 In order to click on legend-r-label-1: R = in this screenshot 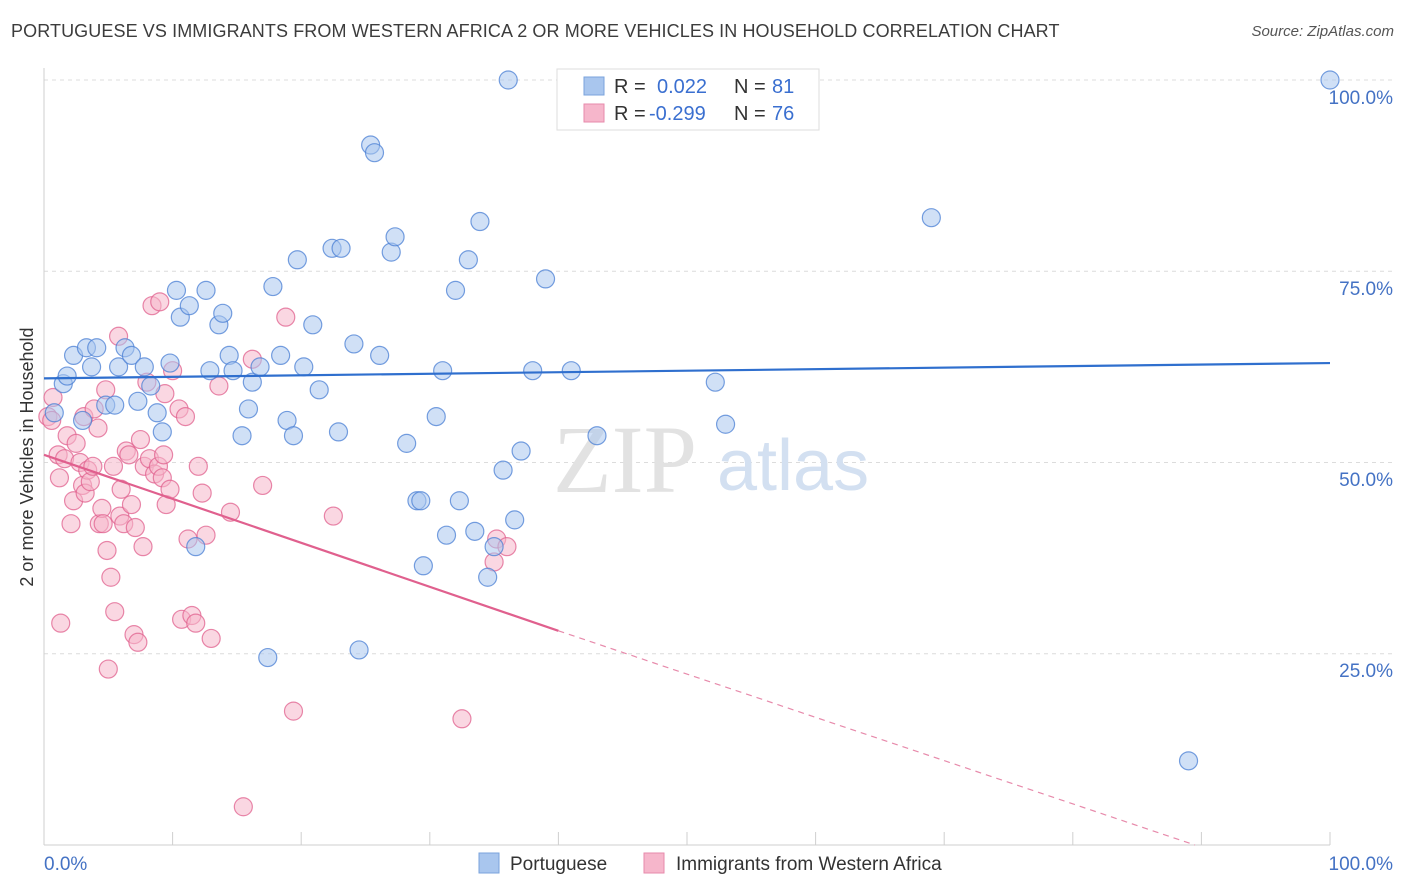, I will do `click(630, 87)`.